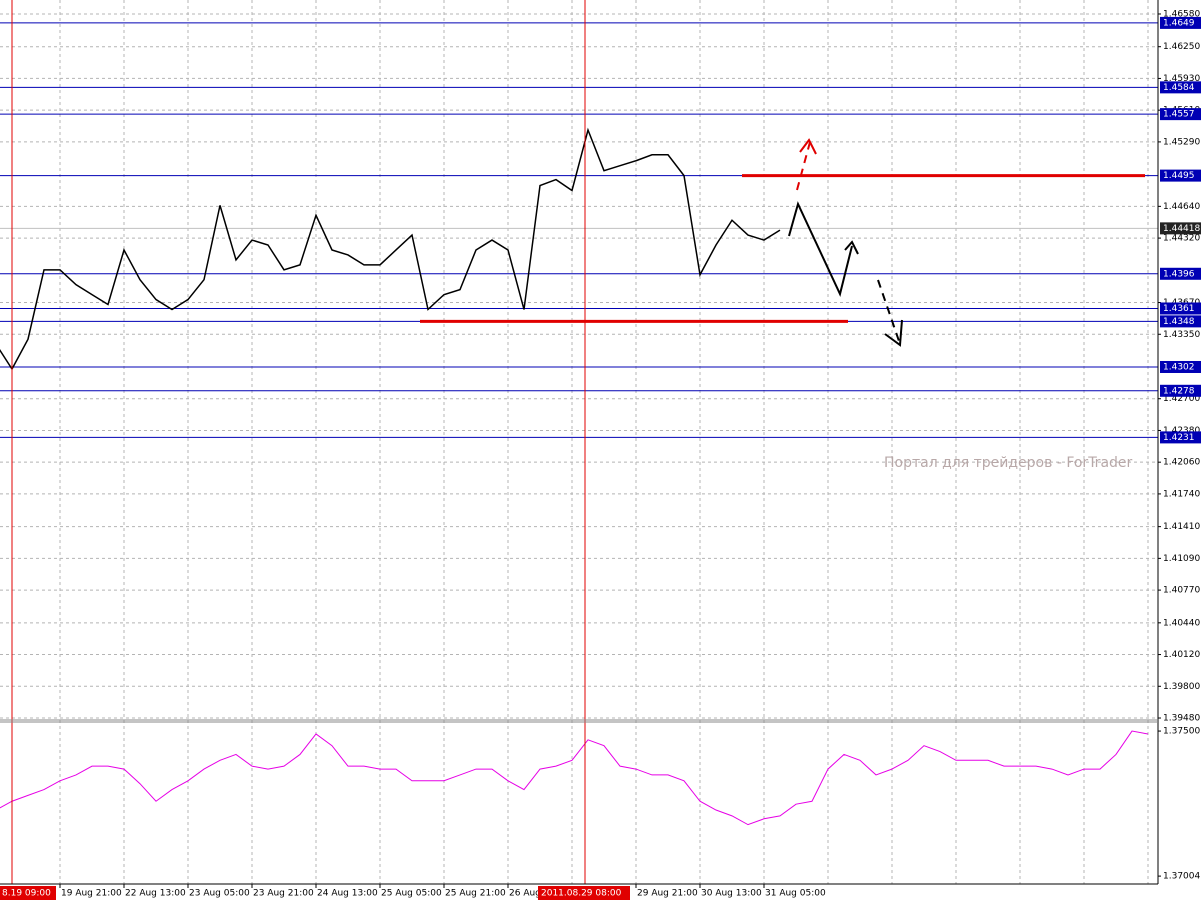 This screenshot has width=1202, height=904. Describe the element at coordinates (574, 778) in the screenshot. I see `series-line` at that location.